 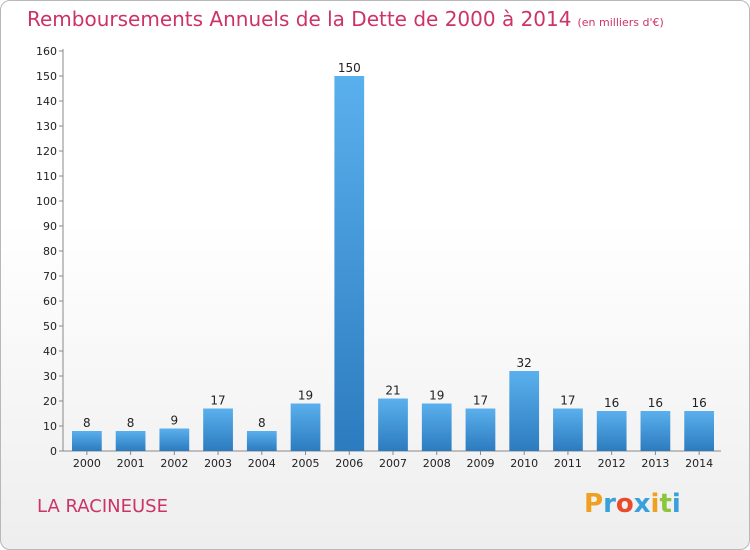 What do you see at coordinates (262, 463) in the screenshot?
I see `x-tick-label-2004: 2004` at bounding box center [262, 463].